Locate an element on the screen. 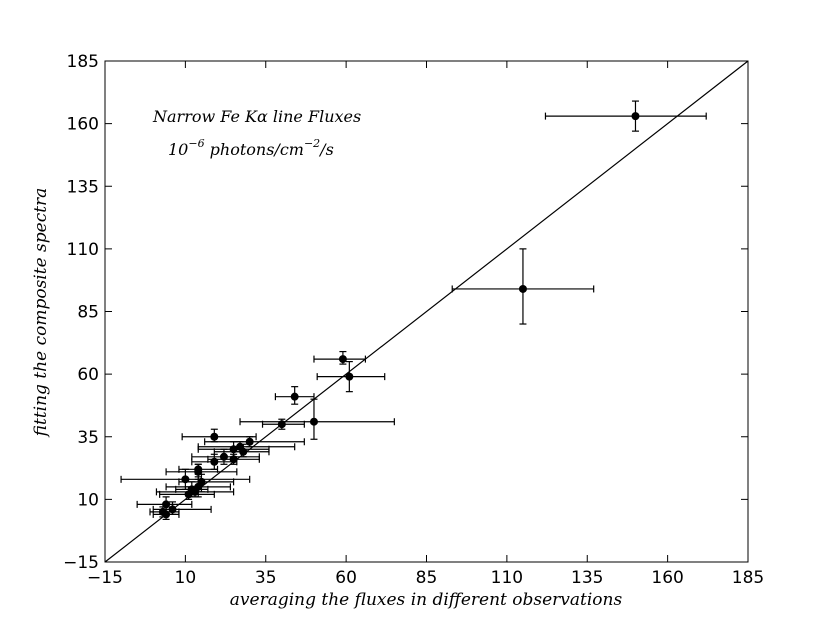 This screenshot has width=830, height=626. y-tick-label: 185 is located at coordinates (83, 62).